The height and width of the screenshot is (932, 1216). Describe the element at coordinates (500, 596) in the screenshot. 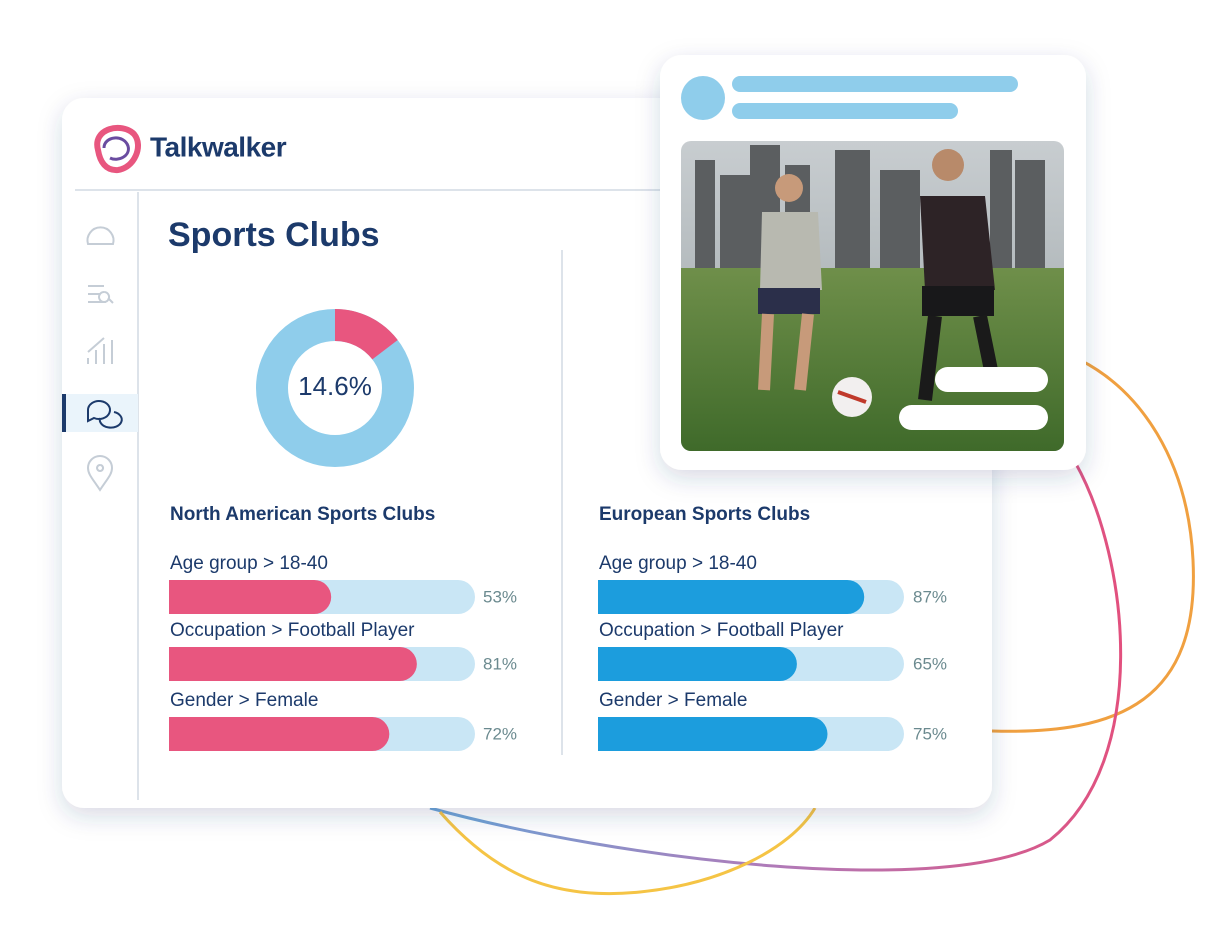

I see `bar-value-label: 53%` at that location.